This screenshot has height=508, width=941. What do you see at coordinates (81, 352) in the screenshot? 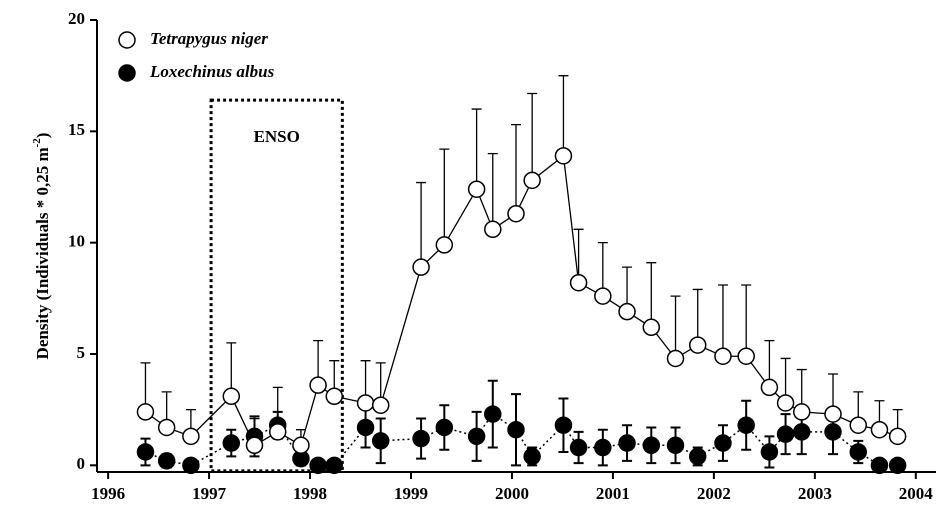
I see `y-tick-label: 5` at bounding box center [81, 352].